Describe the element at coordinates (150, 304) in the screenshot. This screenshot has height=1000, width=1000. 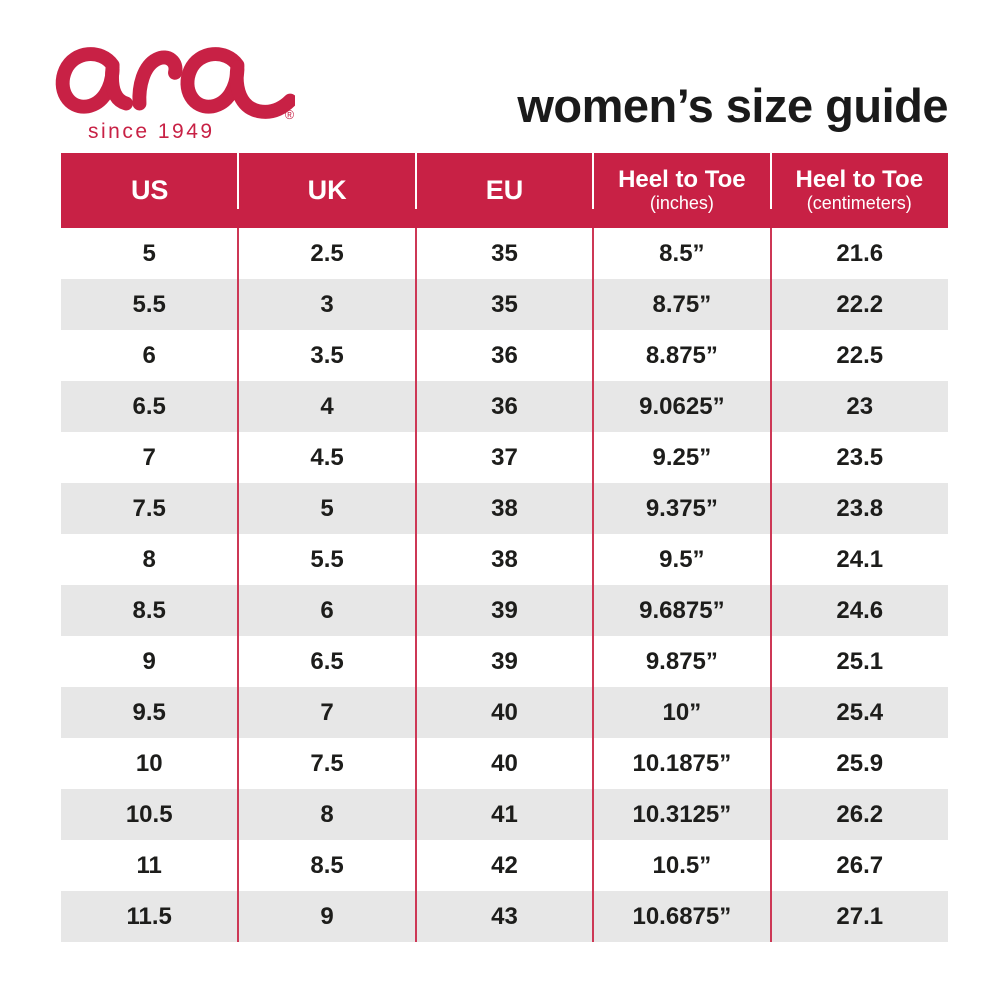
I see `cell-us: 5.5` at that location.